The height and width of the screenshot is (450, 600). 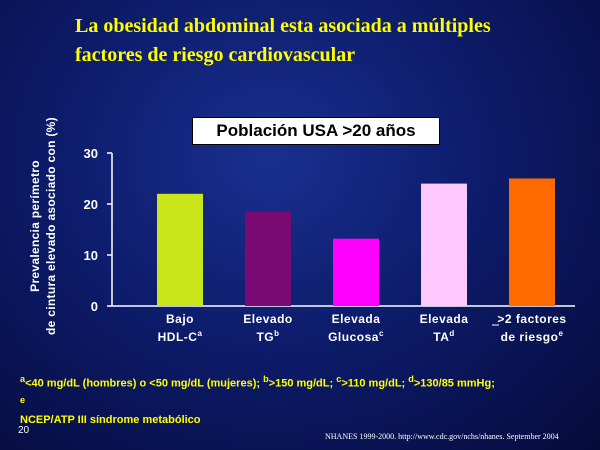 I want to click on x-category-superscript: b, so click(x=276, y=333).